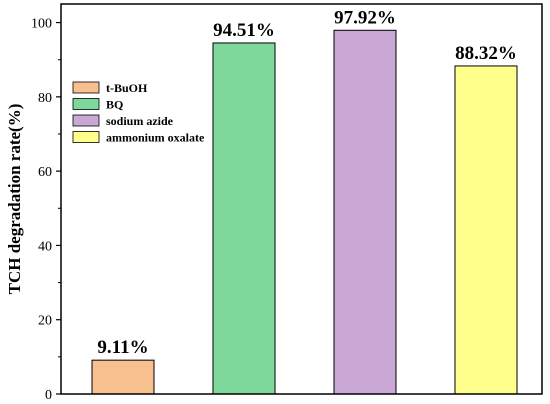 The height and width of the screenshot is (404, 550). I want to click on legend-label: t-BuOH, so click(127, 88).